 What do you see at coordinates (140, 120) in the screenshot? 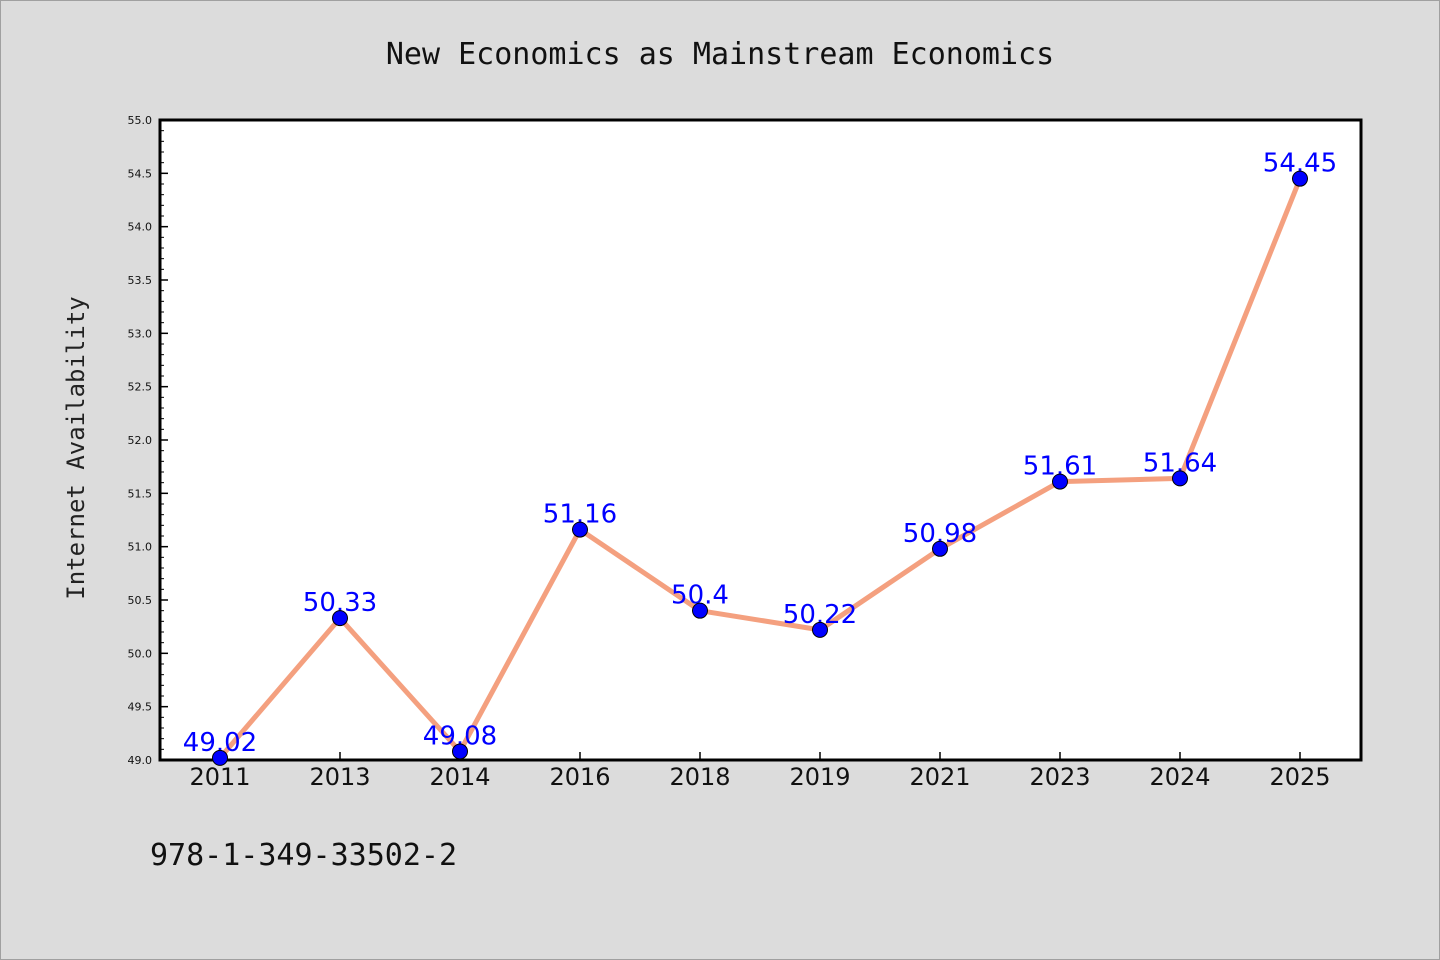
I see `y-tick-label: 55.0` at bounding box center [140, 120].